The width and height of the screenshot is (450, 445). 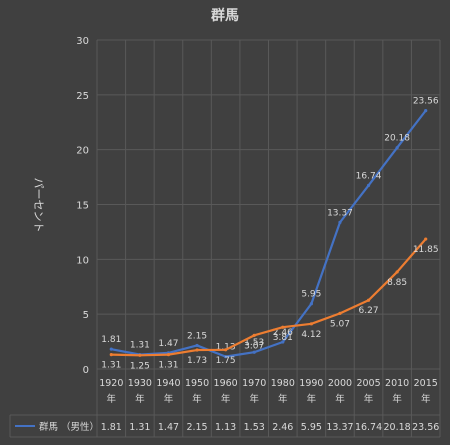 I want to click on x-tick-label: 1990, so click(x=311, y=383).